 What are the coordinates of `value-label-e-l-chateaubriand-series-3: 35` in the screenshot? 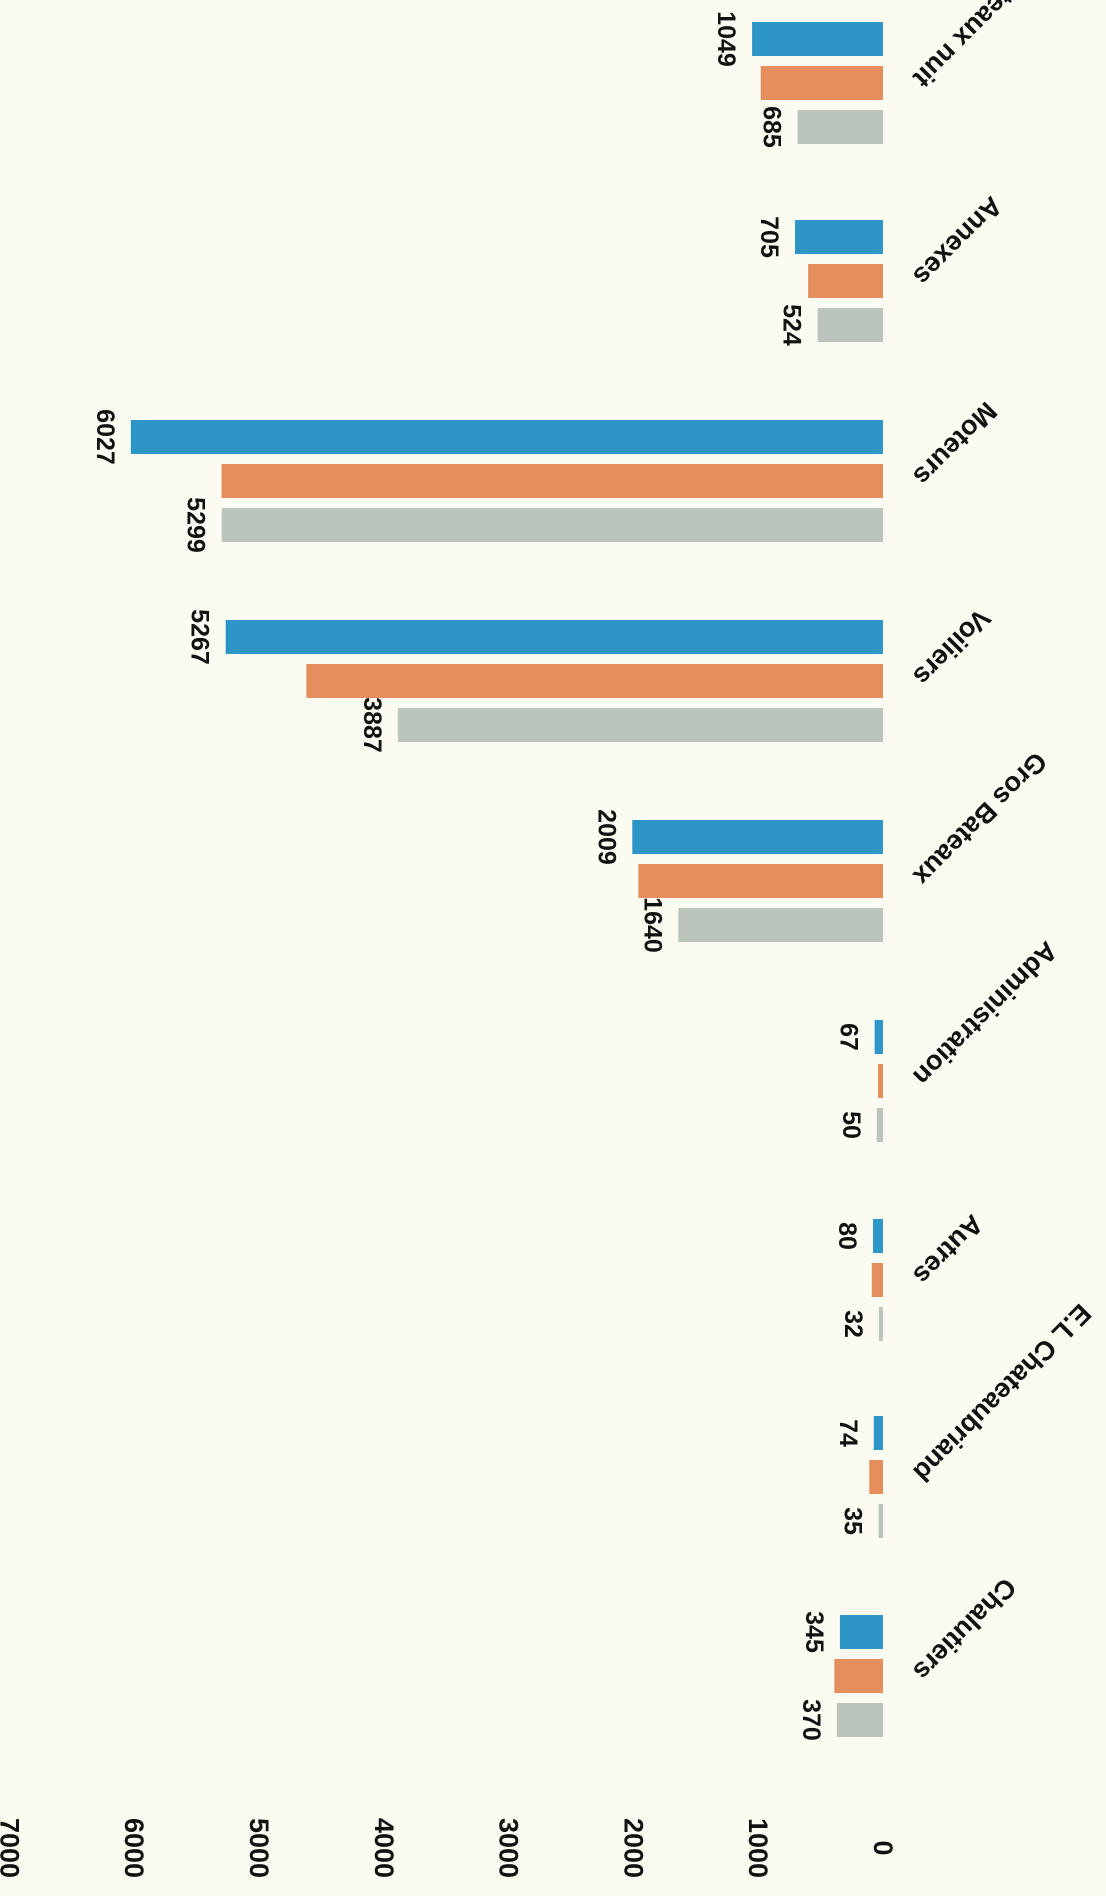 It's located at (853, 1521).